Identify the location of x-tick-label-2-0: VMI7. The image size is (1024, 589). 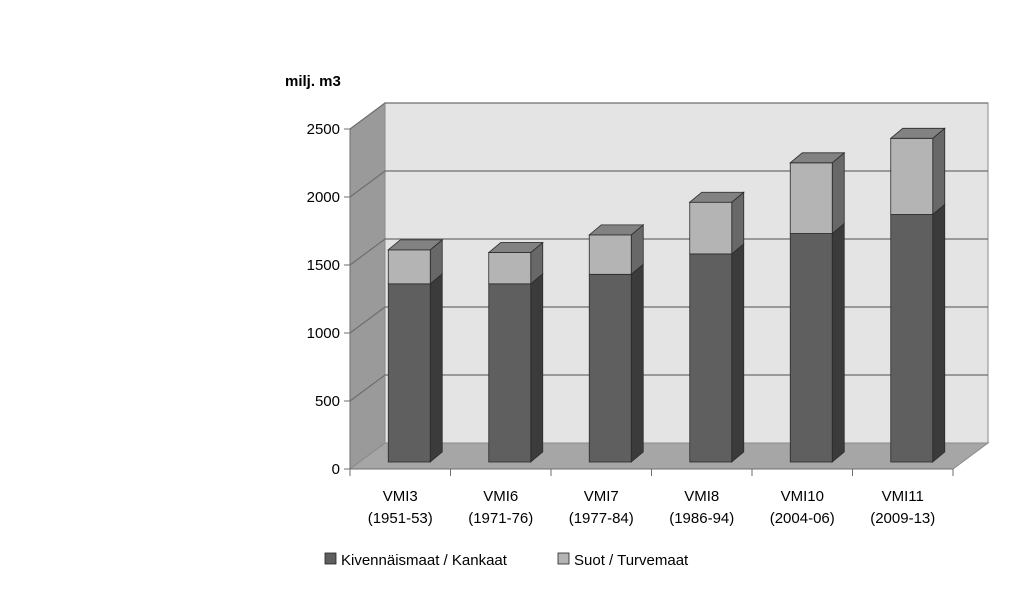
(601, 496).